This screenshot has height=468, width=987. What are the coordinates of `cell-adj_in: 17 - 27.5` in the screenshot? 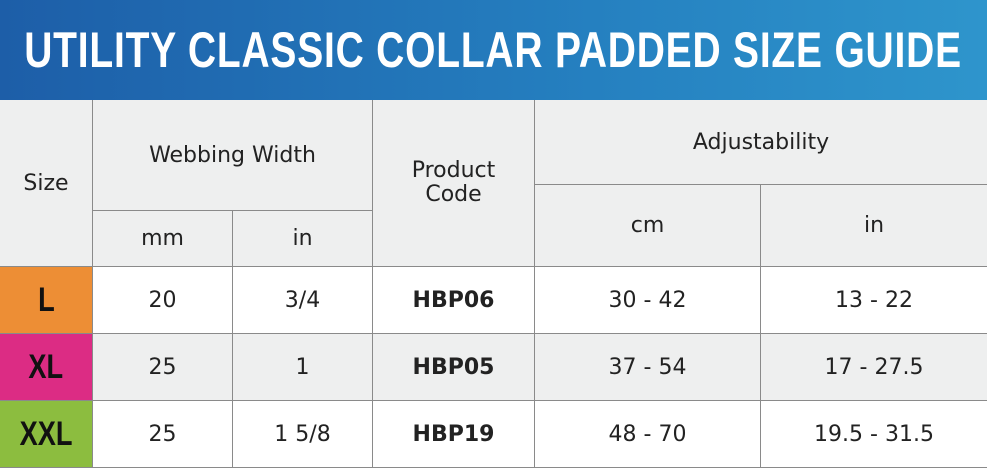 It's located at (874, 367).